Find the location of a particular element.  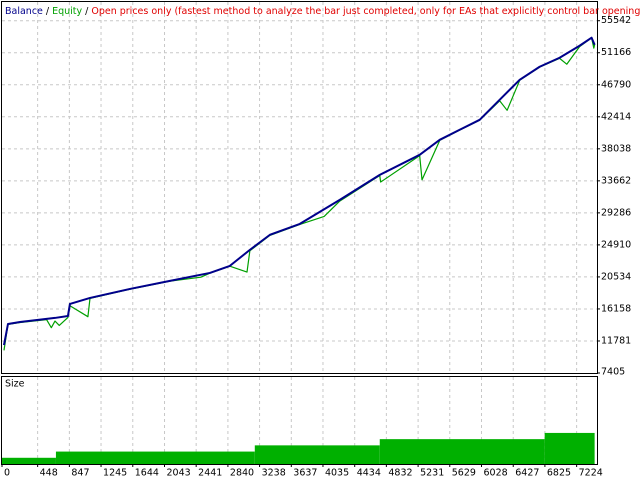

y-tick-label: 38038 is located at coordinates (616, 148).